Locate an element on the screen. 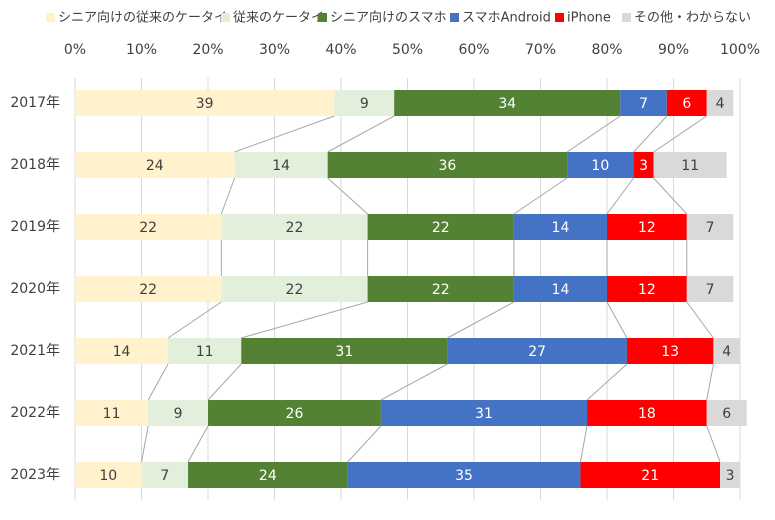 The width and height of the screenshot is (775, 520). legend-label: 従来のケータイ is located at coordinates (278, 18).